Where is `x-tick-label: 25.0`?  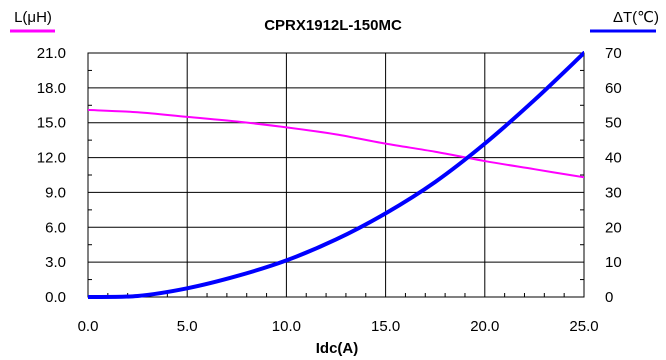 x-tick-label: 25.0 is located at coordinates (583, 326).